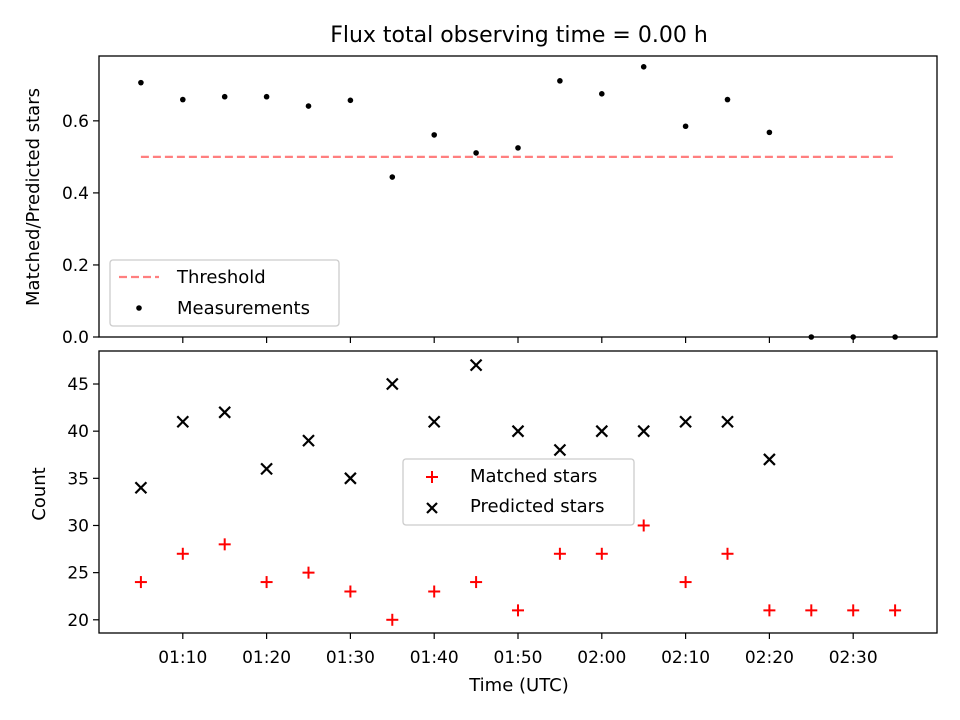 The image size is (960, 720). Describe the element at coordinates (266, 658) in the screenshot. I see `x-tick-label: 01:20` at that location.